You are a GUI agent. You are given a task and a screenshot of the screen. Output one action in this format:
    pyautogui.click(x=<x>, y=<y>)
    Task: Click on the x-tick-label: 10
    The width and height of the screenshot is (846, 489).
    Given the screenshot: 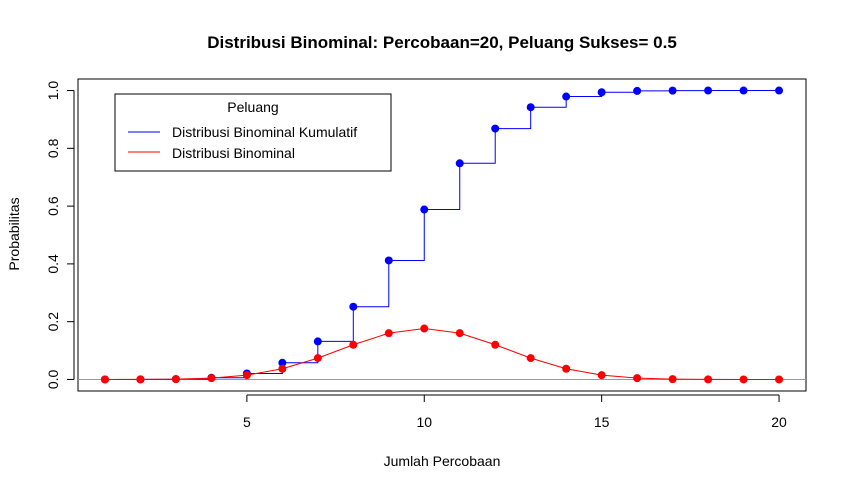 What is the action you would take?
    pyautogui.click(x=424, y=422)
    